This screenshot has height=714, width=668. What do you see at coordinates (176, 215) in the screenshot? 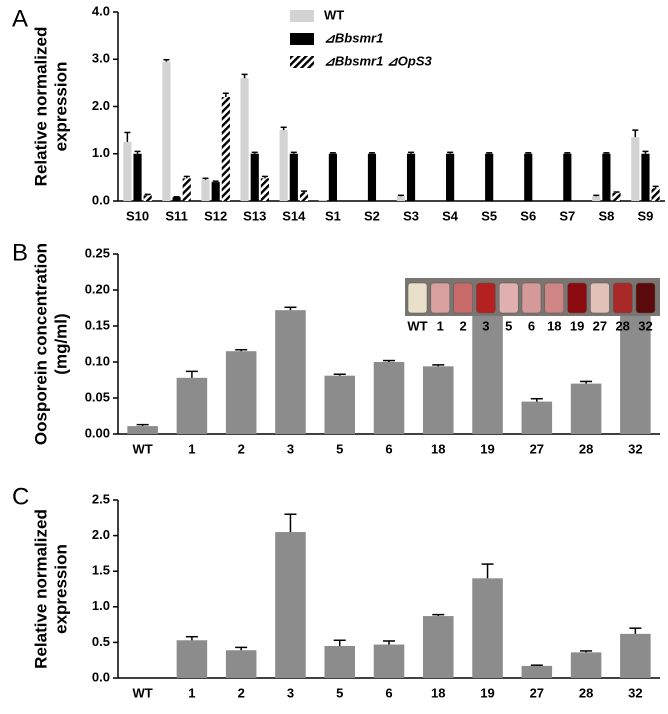
I see `x-tick-label: S11` at bounding box center [176, 215].